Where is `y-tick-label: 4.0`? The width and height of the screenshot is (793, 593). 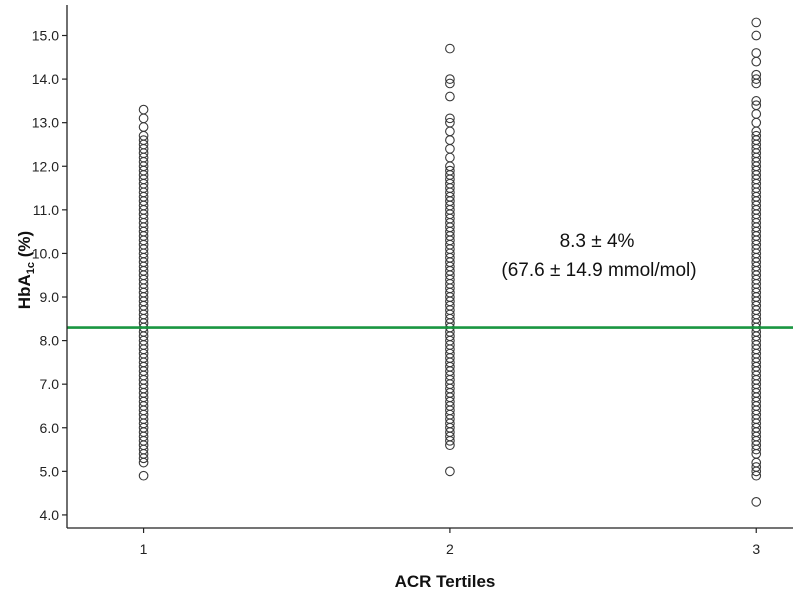 y-tick-label: 4.0 is located at coordinates (50, 515).